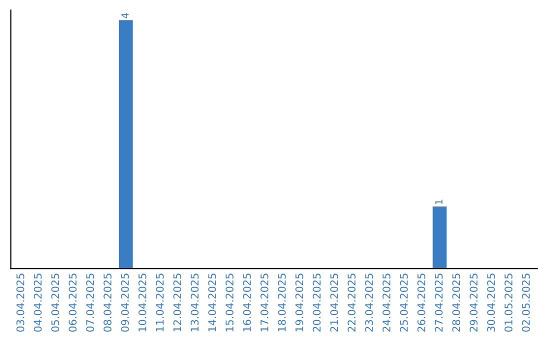 Image resolution: width=540 pixels, height=340 pixels. I want to click on x-tick-label: 26.04.2025, so click(421, 303).